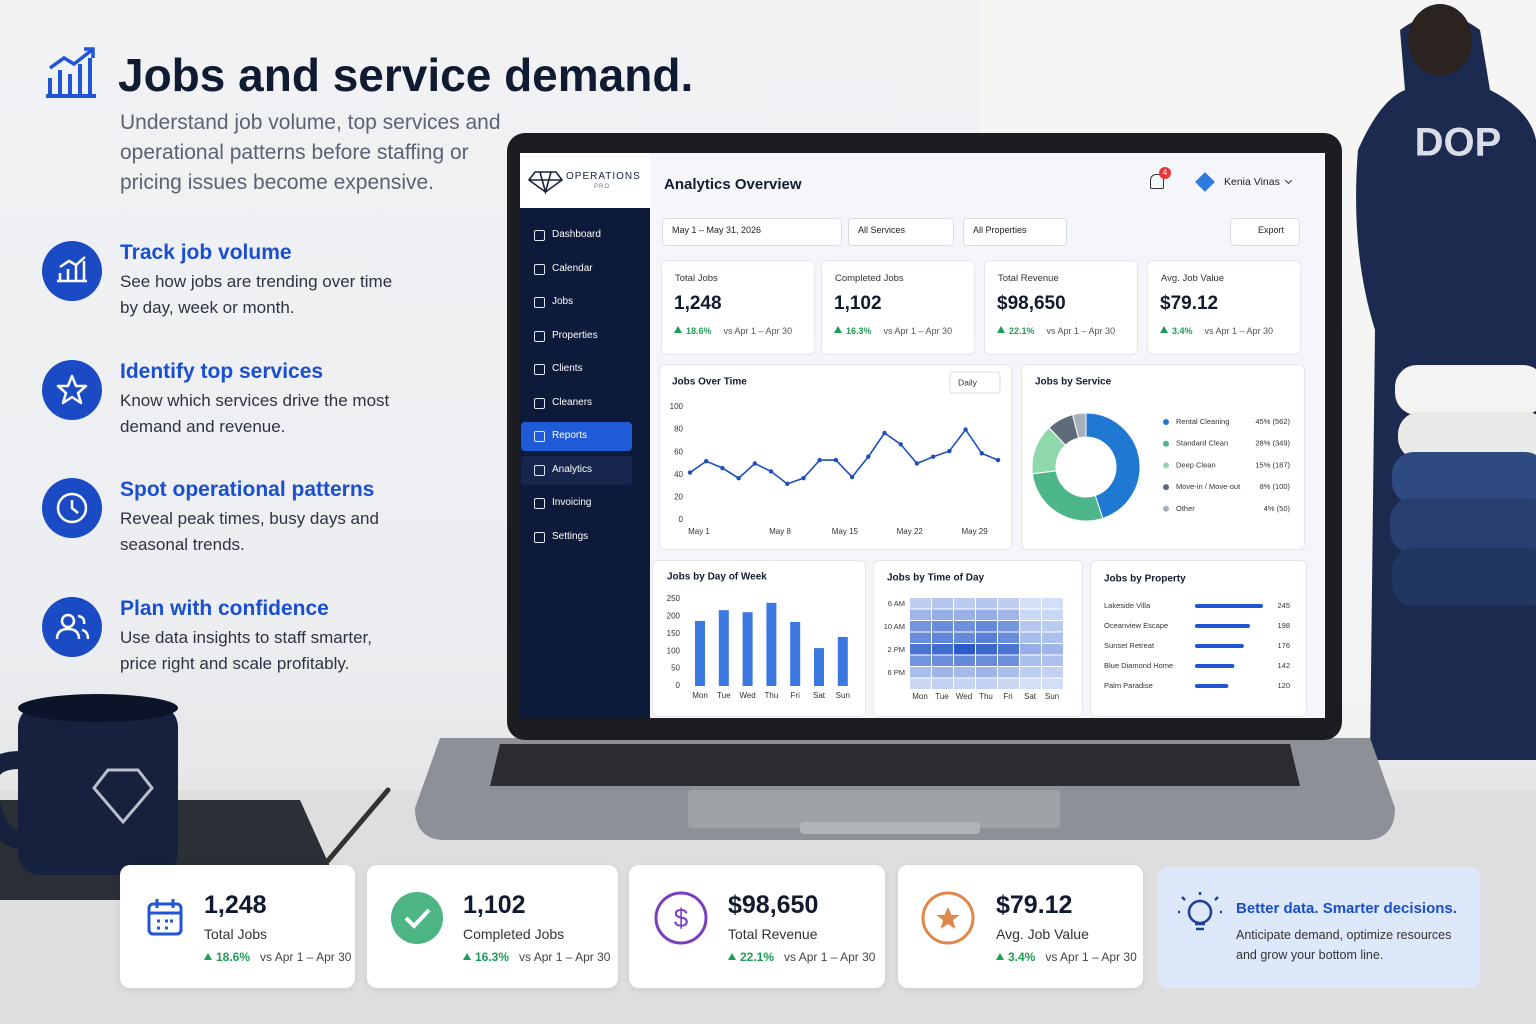 Image resolution: width=1536 pixels, height=1024 pixels. What do you see at coordinates (733, 184) in the screenshot?
I see `dashboard-title: Analytics Overview` at bounding box center [733, 184].